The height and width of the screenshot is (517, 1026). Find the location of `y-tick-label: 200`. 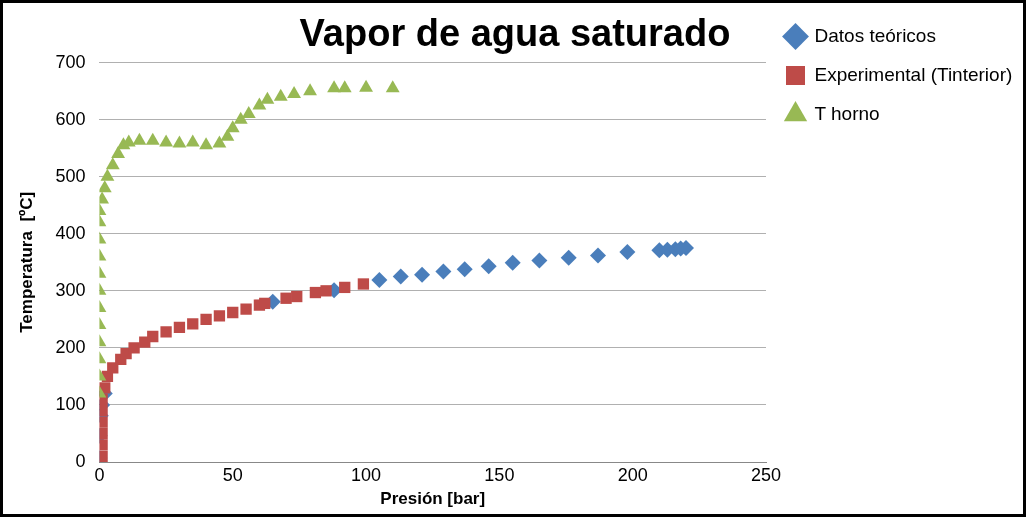

y-tick-label: 200 is located at coordinates (70, 346).